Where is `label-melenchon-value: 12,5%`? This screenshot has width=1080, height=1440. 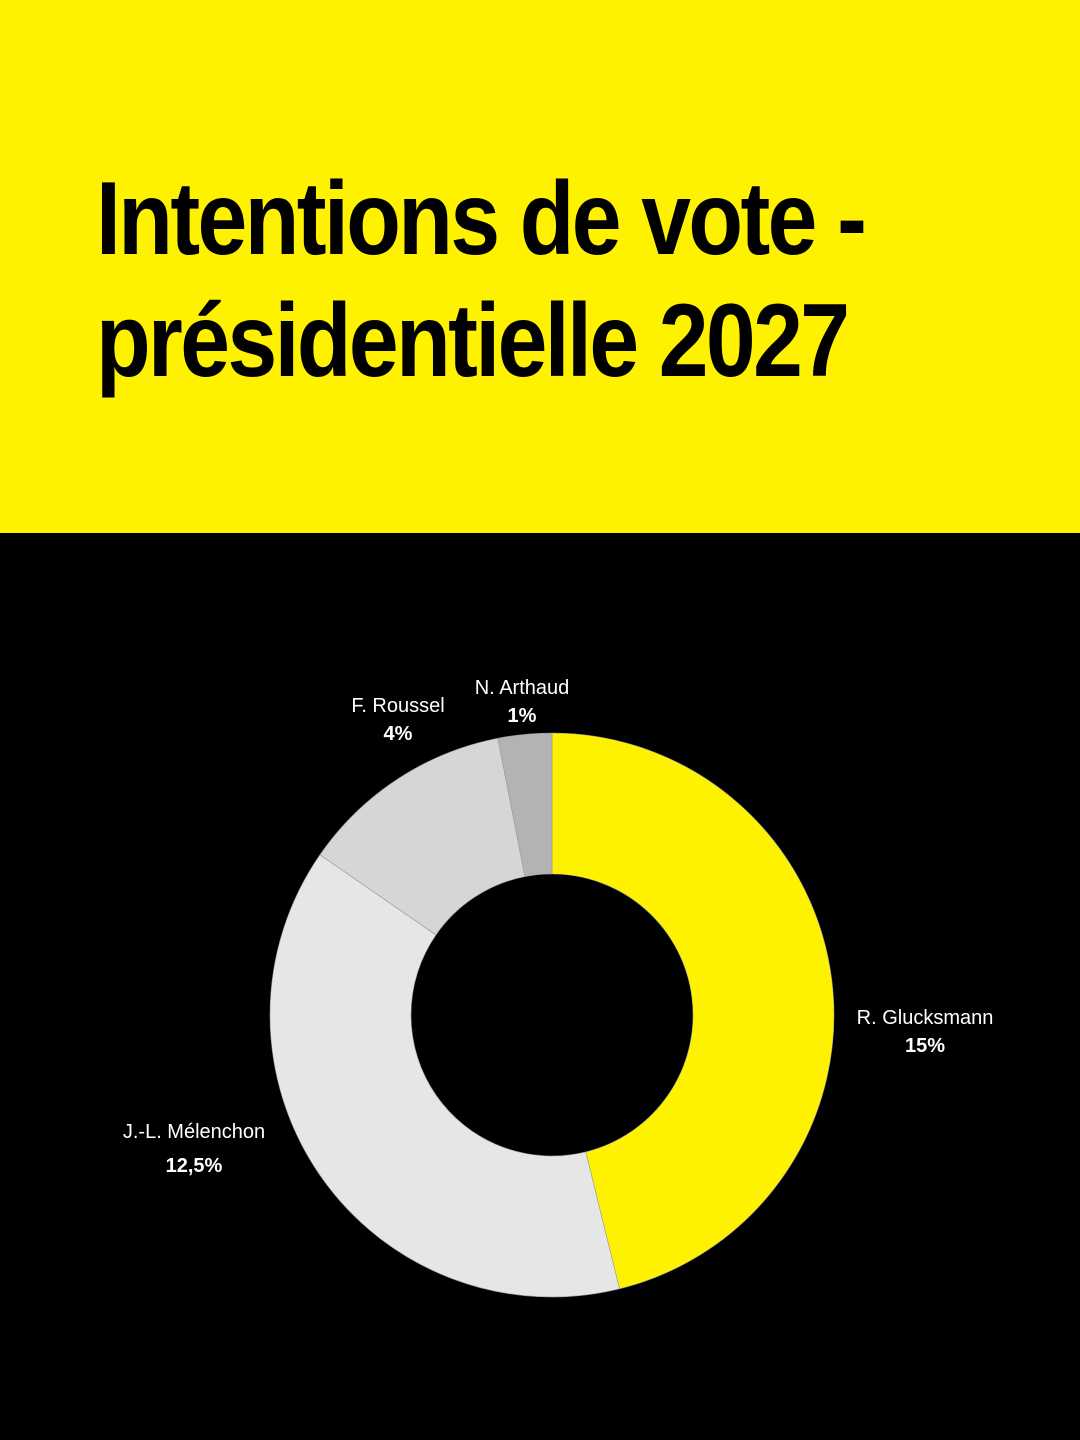
label-melenchon-value: 12,5% is located at coordinates (194, 1166).